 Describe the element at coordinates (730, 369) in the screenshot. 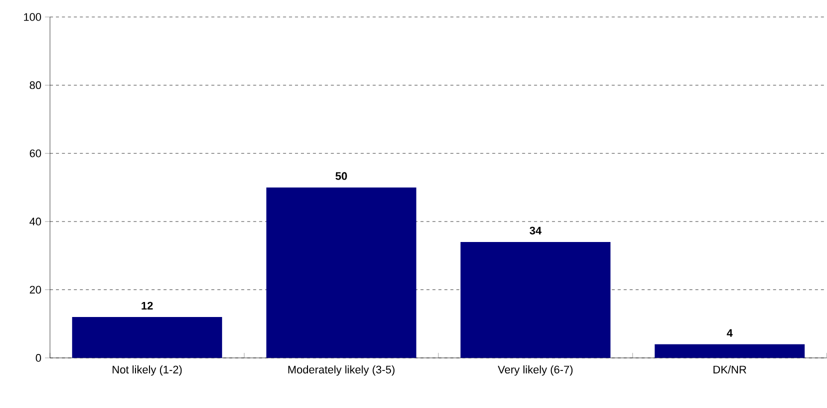

I see `x-tick-label: DK/NR` at that location.